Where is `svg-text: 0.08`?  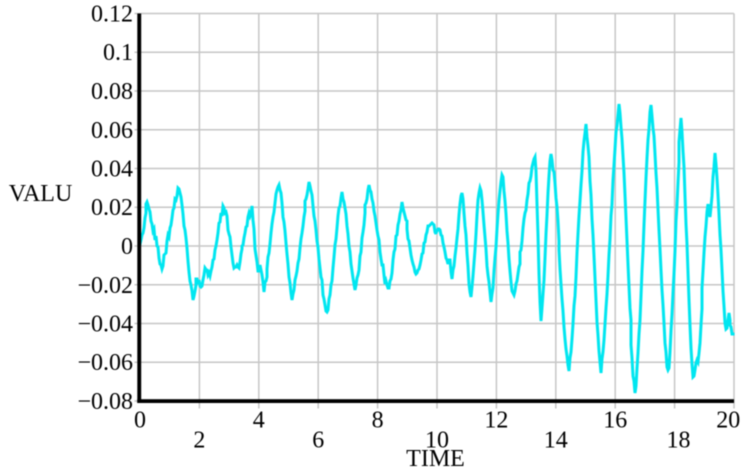
svg-text: 0.08 is located at coordinates (112, 92).